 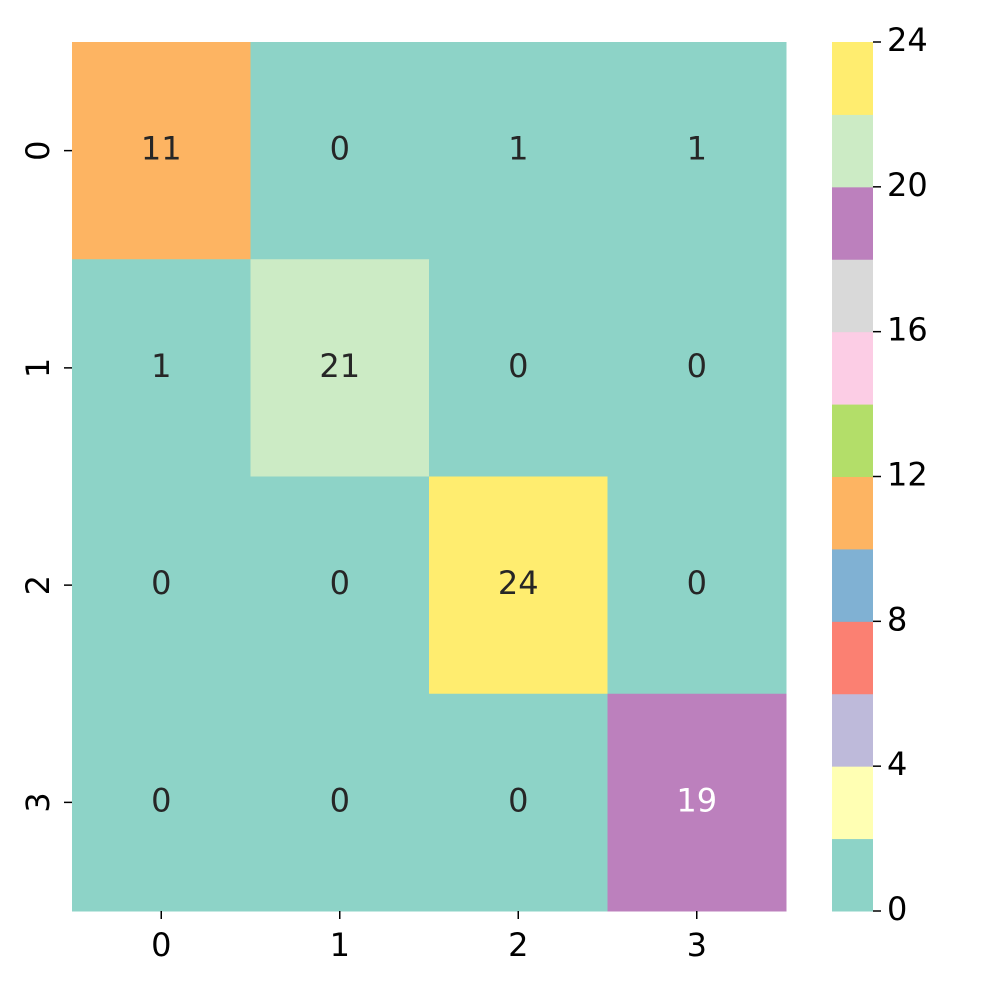 What do you see at coordinates (38, 585) in the screenshot?
I see `y-tick-label: 2` at bounding box center [38, 585].